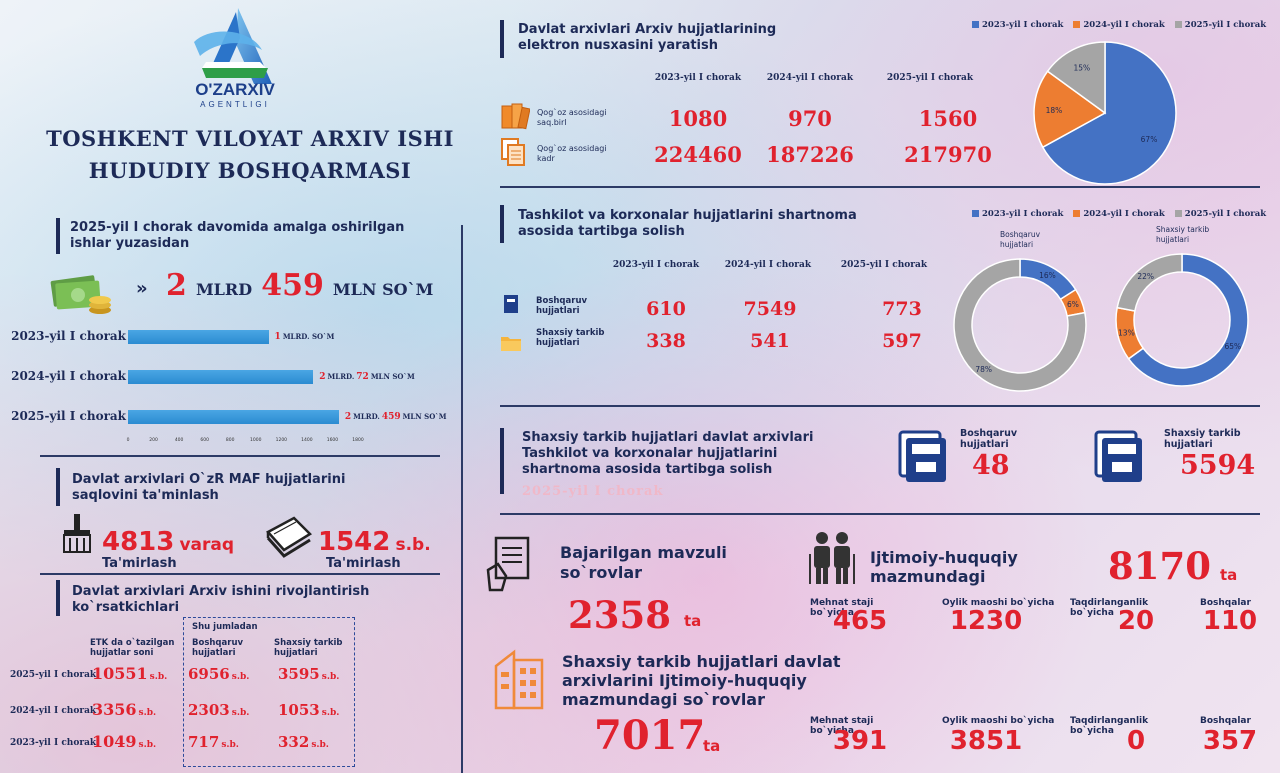 The width and height of the screenshot is (1280, 773). I want to click on col-etk: ETK da o`tazilgan hujjatlar soni, so click(132, 648).